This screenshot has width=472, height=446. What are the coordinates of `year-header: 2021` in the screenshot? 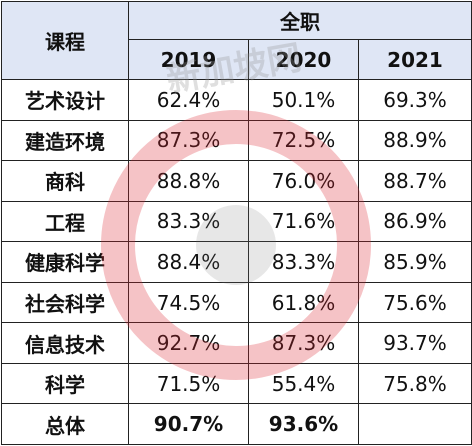 It's located at (414, 59).